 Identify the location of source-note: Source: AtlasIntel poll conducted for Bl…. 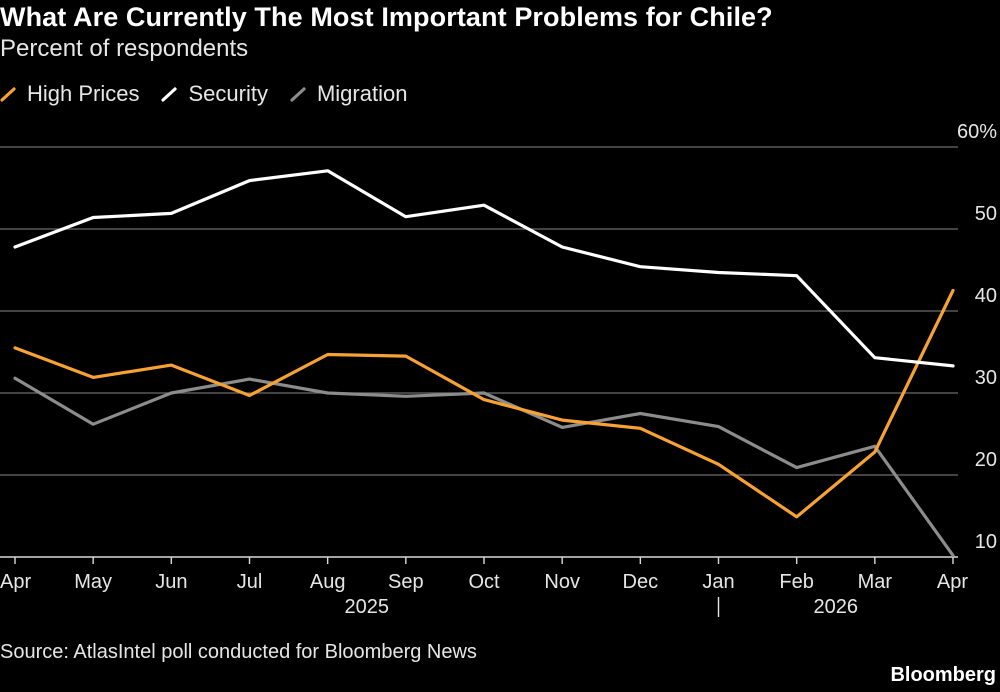
(238, 652).